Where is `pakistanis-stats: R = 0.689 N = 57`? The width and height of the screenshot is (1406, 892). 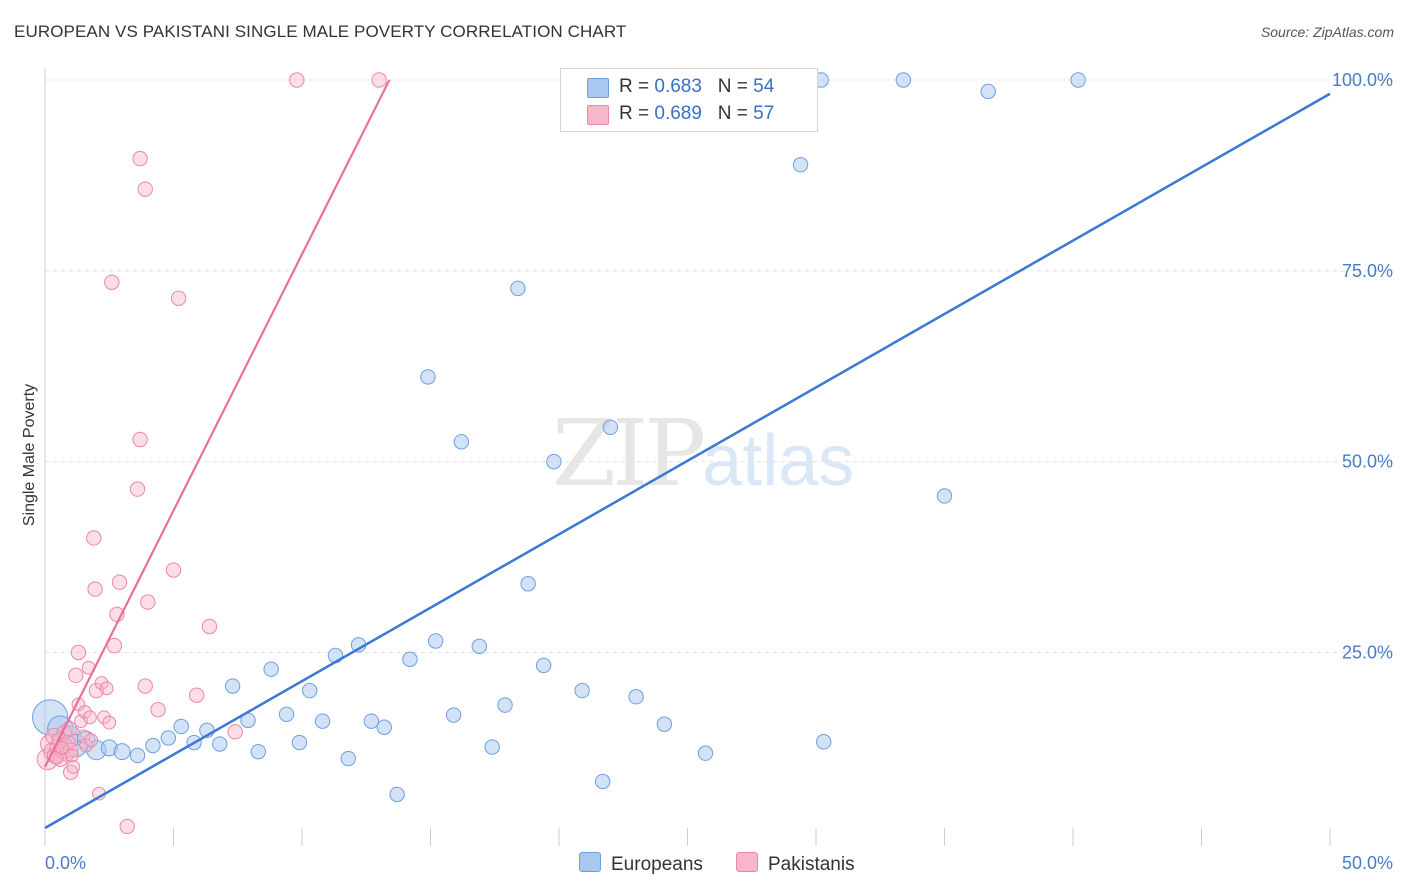 pakistanis-stats: R = 0.689 N = 57 is located at coordinates (697, 113).